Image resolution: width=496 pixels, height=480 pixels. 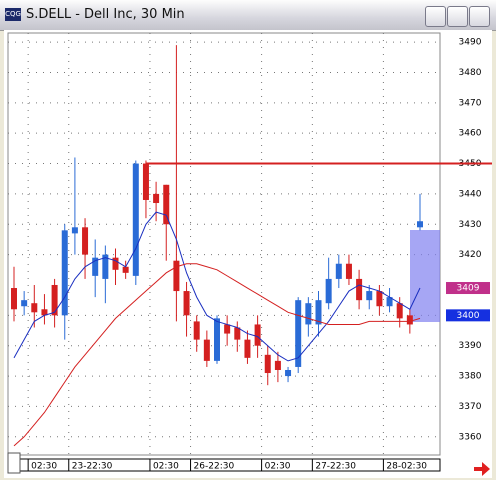 What do you see at coordinates (248, 15) in the screenshot?
I see `title-bar: CQG S.DELL - Dell Inc, 30 Min` at bounding box center [248, 15].